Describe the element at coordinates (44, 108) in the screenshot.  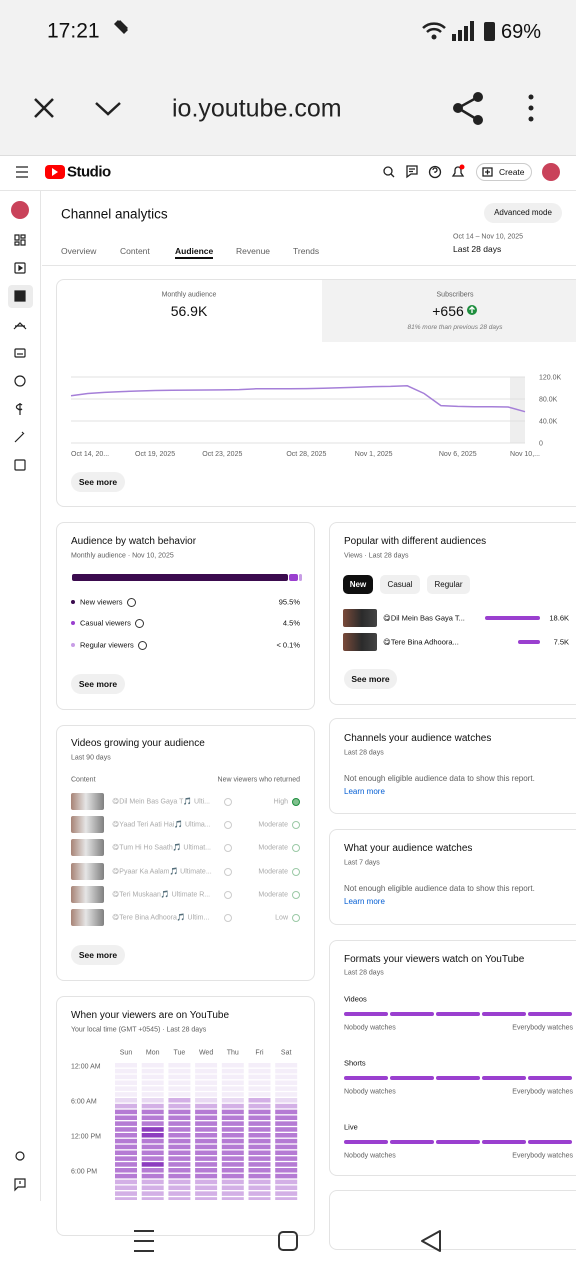
I see `close-icon` at that location.